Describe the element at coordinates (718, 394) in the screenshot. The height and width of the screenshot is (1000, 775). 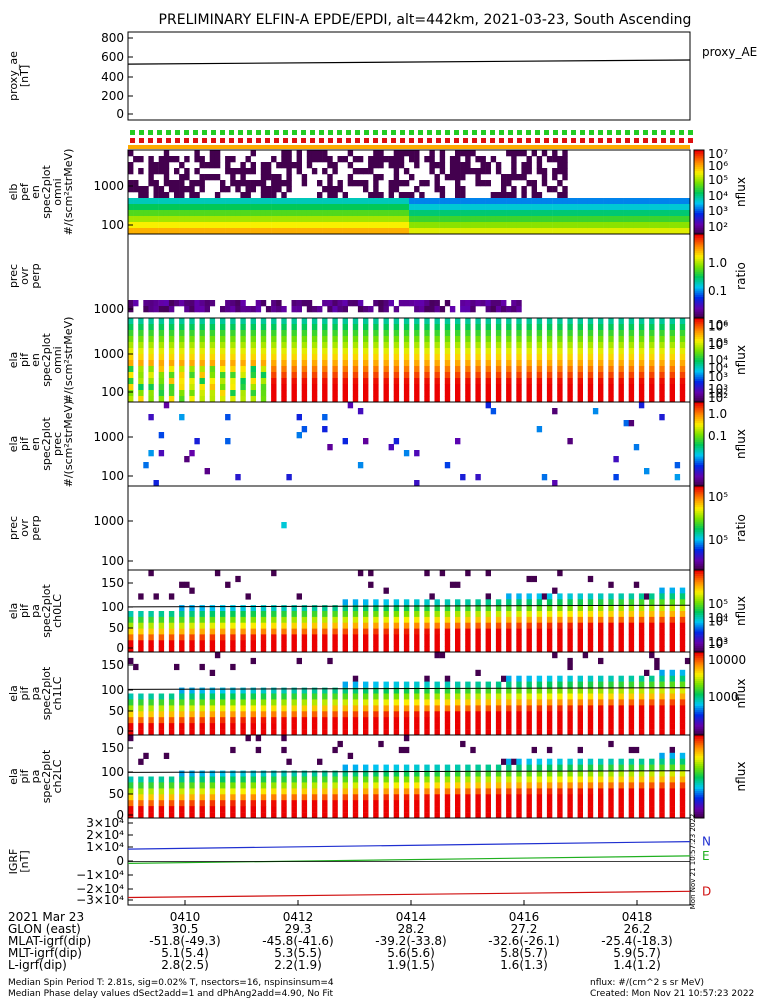
I see `colorbar-tick: 10²` at that location.